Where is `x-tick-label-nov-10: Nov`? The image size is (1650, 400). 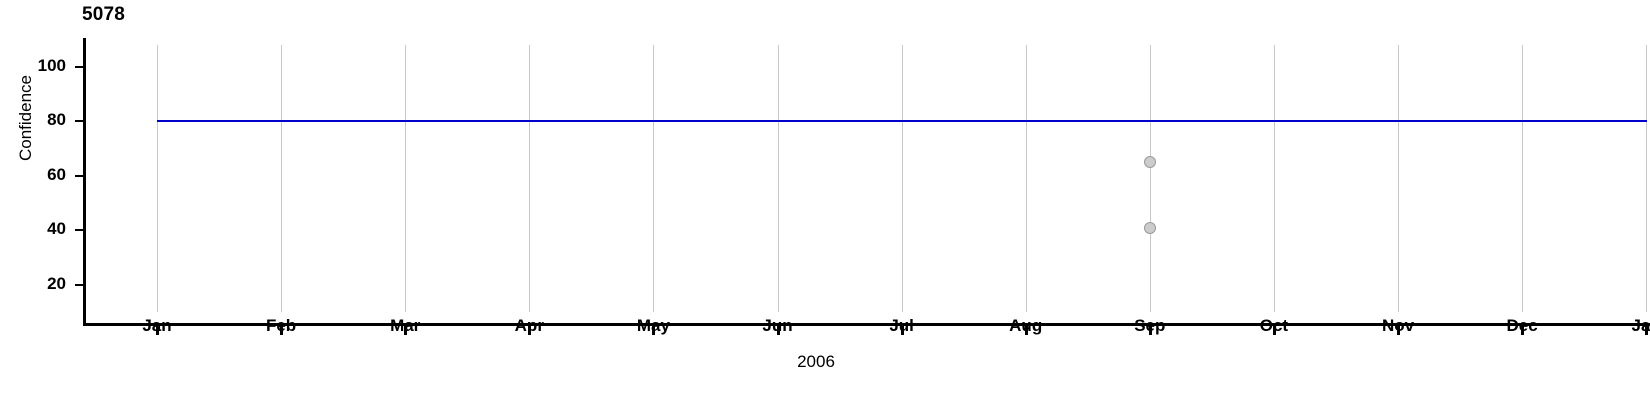
x-tick-label-nov-10: Nov is located at coordinates (1398, 325).